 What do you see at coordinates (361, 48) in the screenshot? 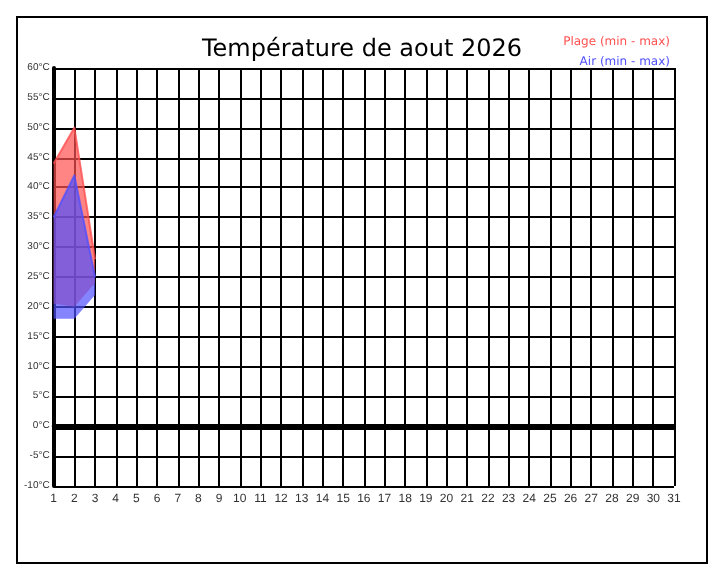
I see `chart-title: Température de aout 2026` at bounding box center [361, 48].